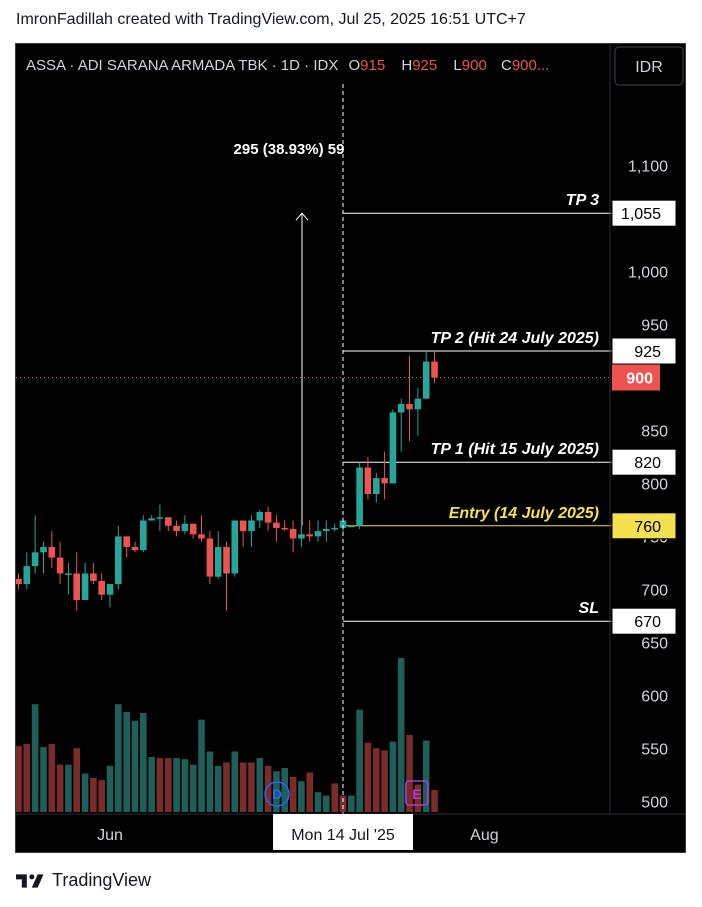 The height and width of the screenshot is (907, 702). I want to click on level-price-tag-label: 820, so click(647, 463).